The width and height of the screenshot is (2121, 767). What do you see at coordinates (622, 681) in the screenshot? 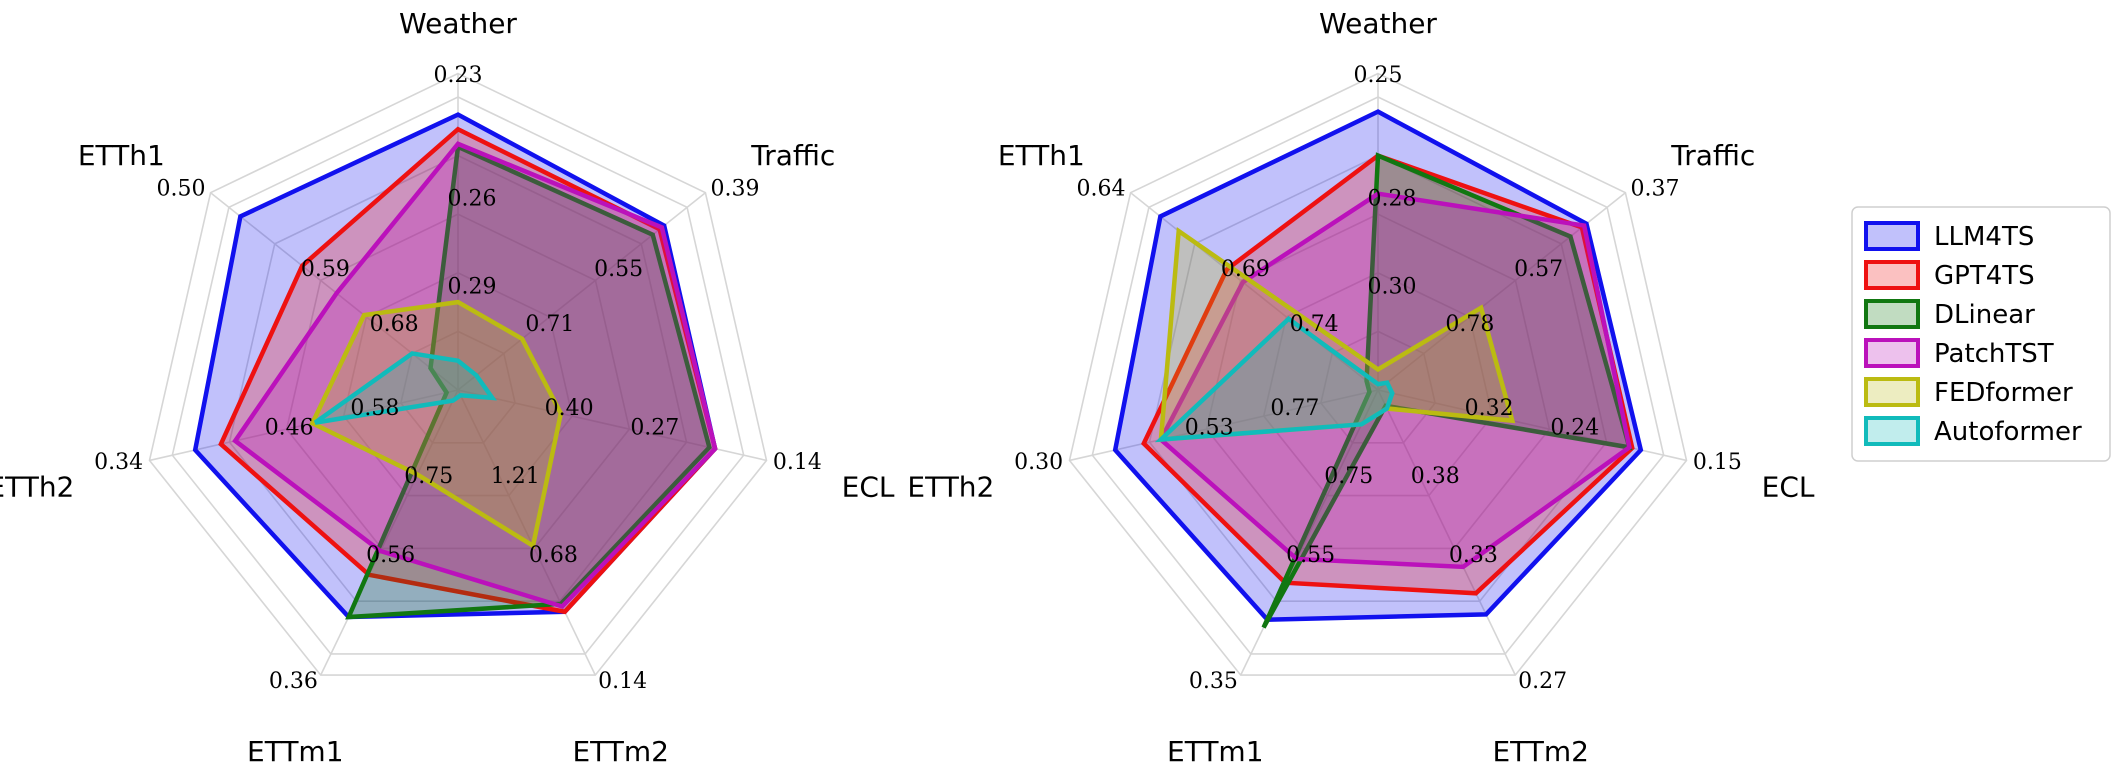
I see `tick-label-ettm2-1: 0.14` at bounding box center [622, 681].